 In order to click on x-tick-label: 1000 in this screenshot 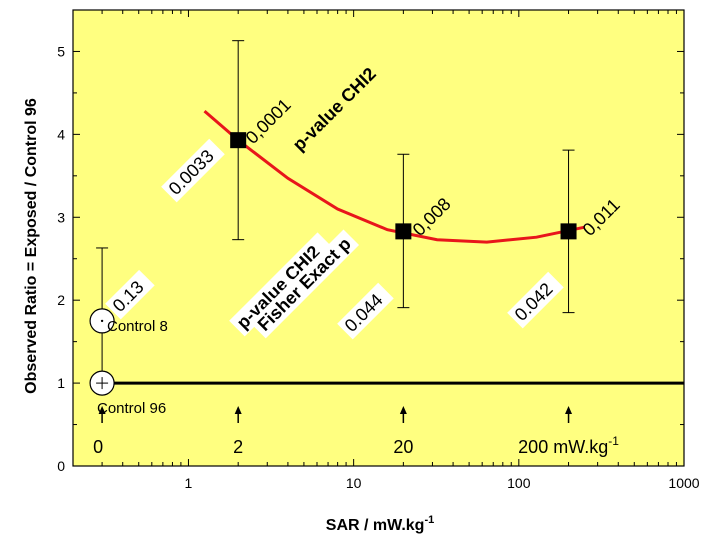, I will do `click(683, 483)`.